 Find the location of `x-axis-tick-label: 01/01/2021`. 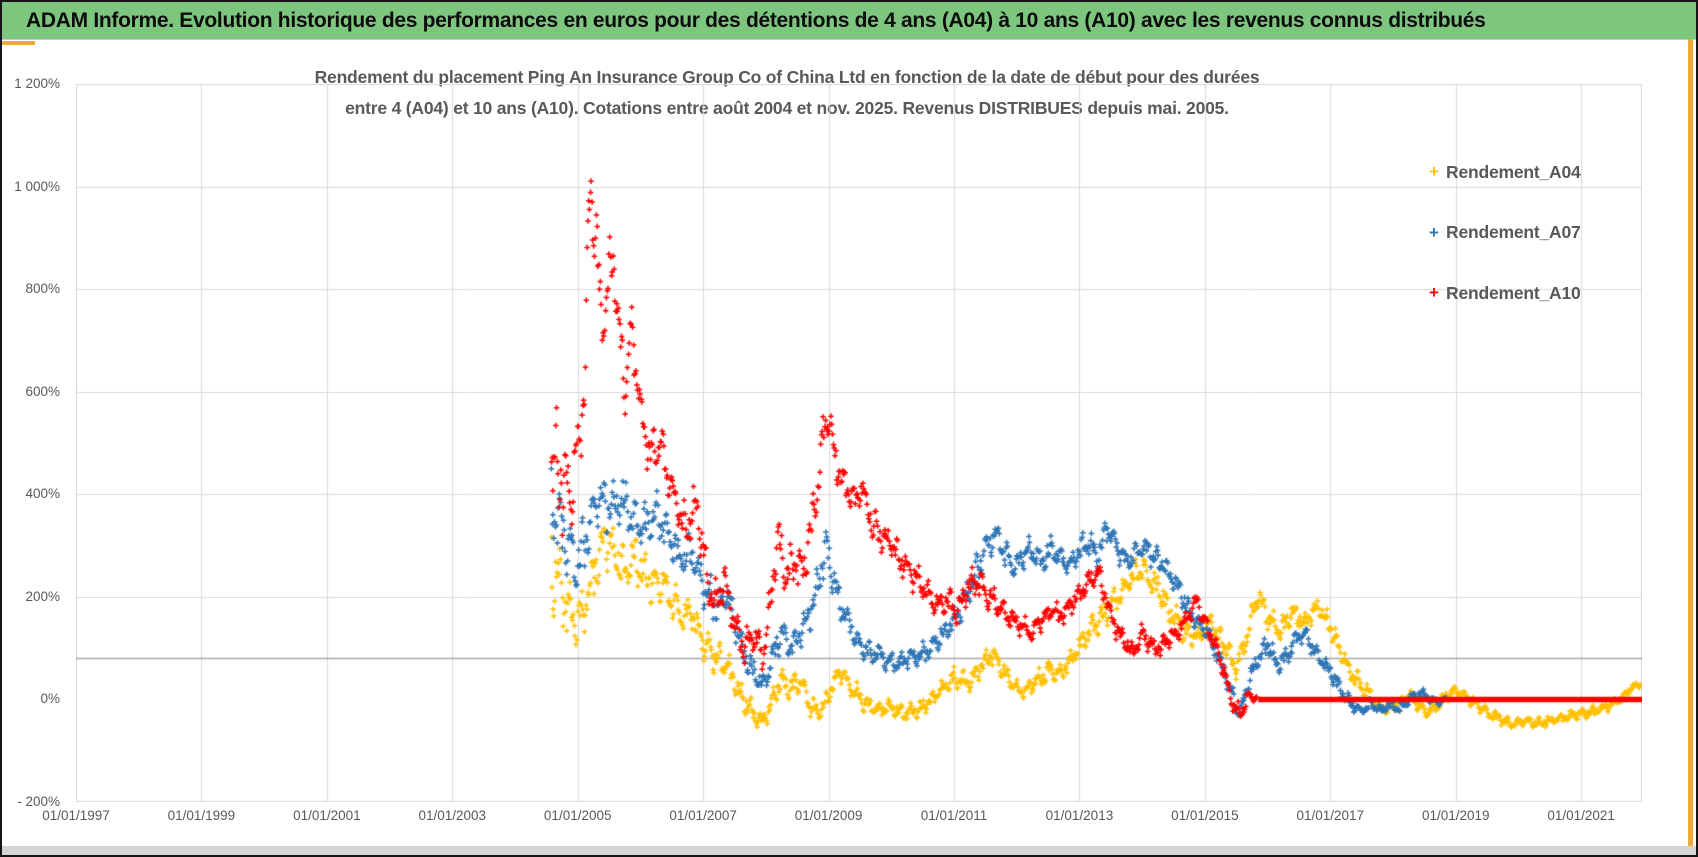

x-axis-tick-label: 01/01/2021 is located at coordinates (1581, 815).